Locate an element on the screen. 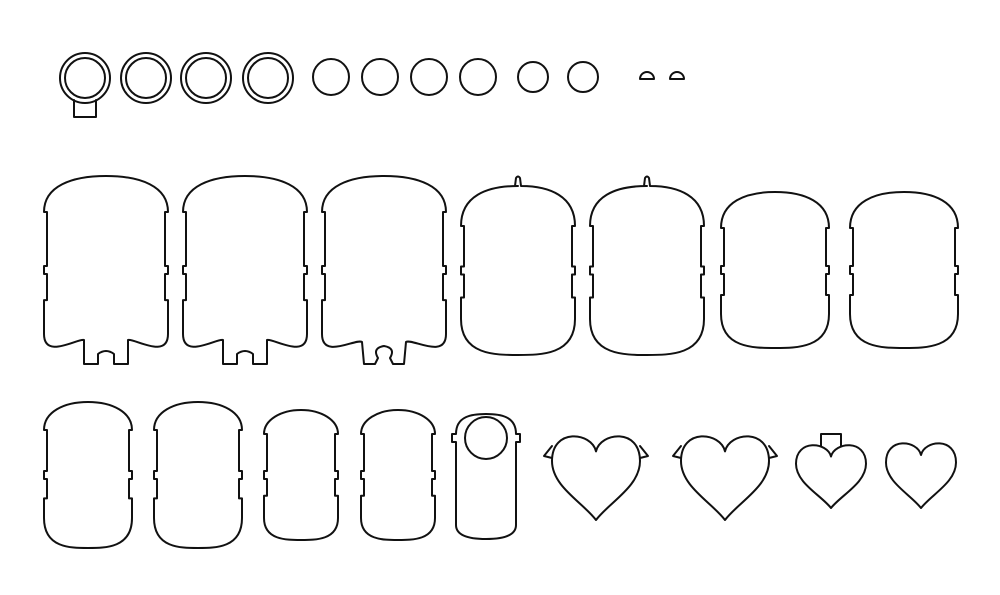 The width and height of the screenshot is (1000, 595). ring-with-tab-piece is located at coordinates (85, 85).